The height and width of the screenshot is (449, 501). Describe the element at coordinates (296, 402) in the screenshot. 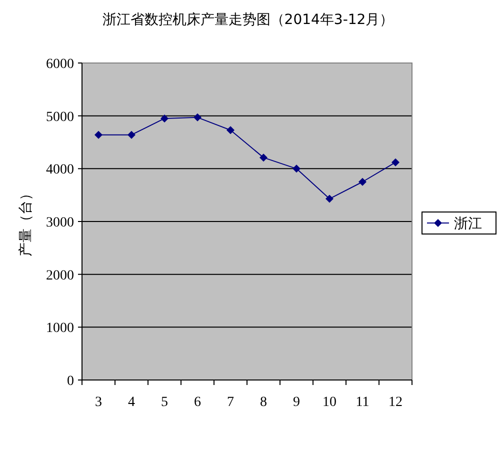

I see `x-tick-label: 9` at that location.